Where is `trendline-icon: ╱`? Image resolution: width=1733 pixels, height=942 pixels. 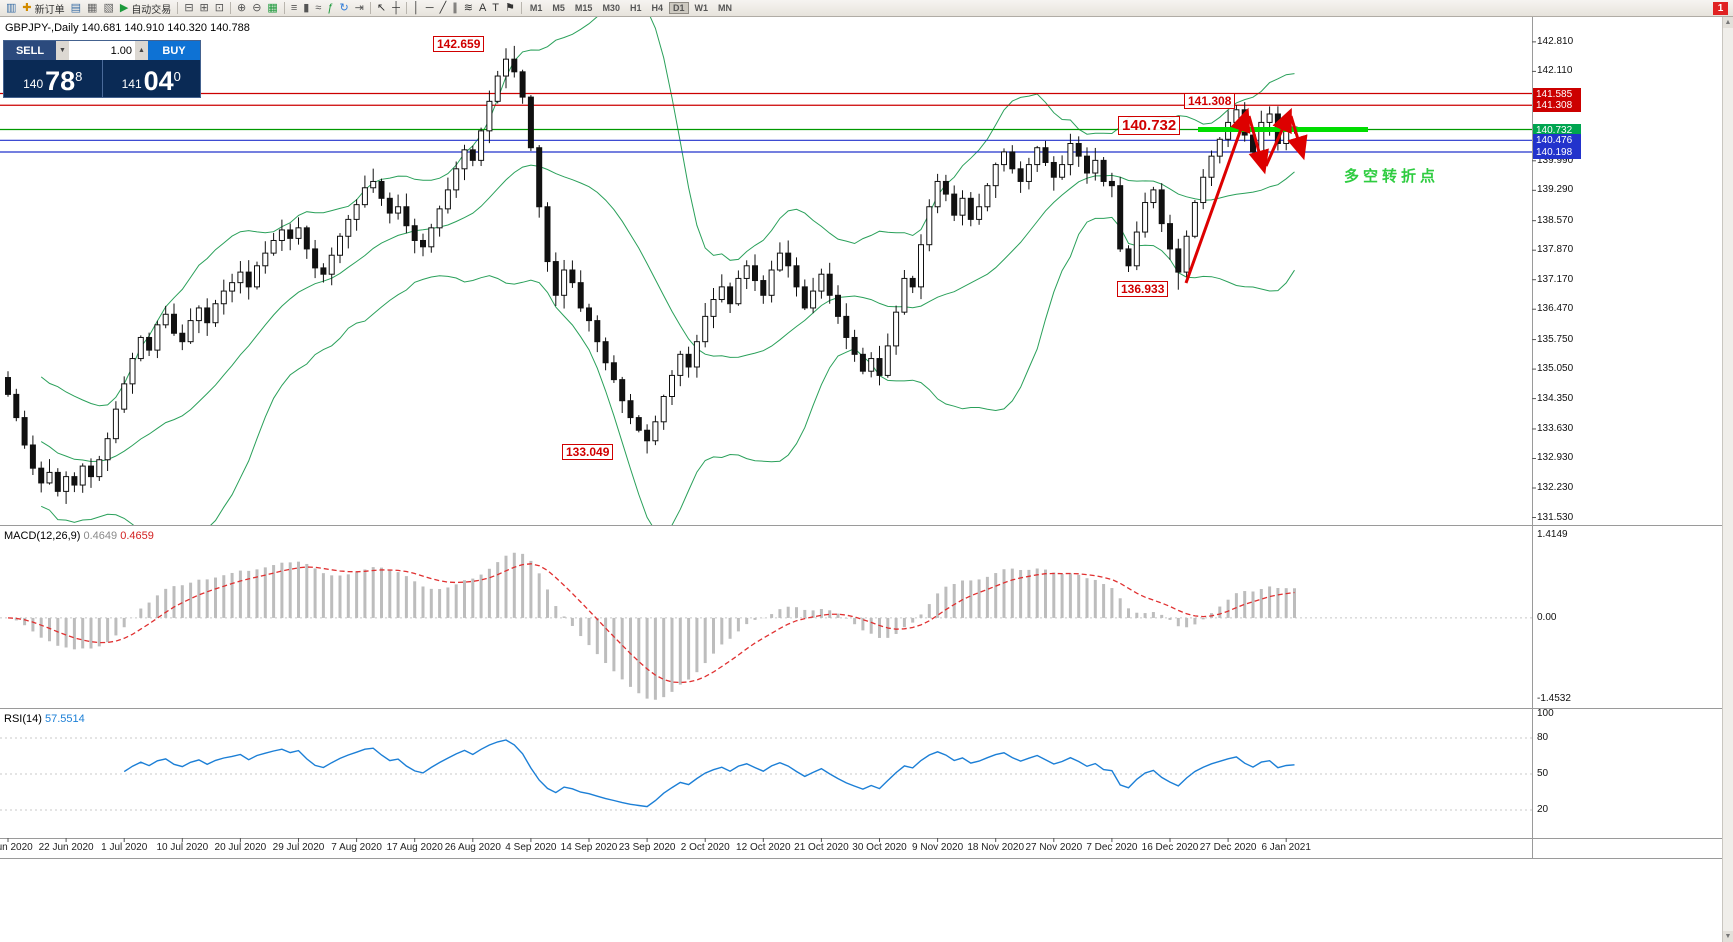 trendline-icon: ╱ is located at coordinates (443, 7).